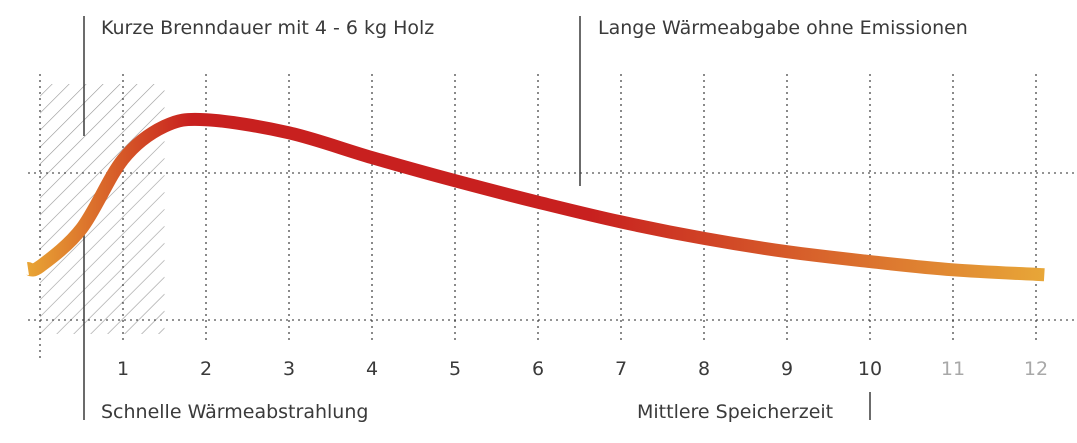 This screenshot has width=1077, height=443. Describe the element at coordinates (268, 28) in the screenshot. I see `annotation-short-burn: Kurze Brenndauer mit 4 - 6 kg Holz` at that location.